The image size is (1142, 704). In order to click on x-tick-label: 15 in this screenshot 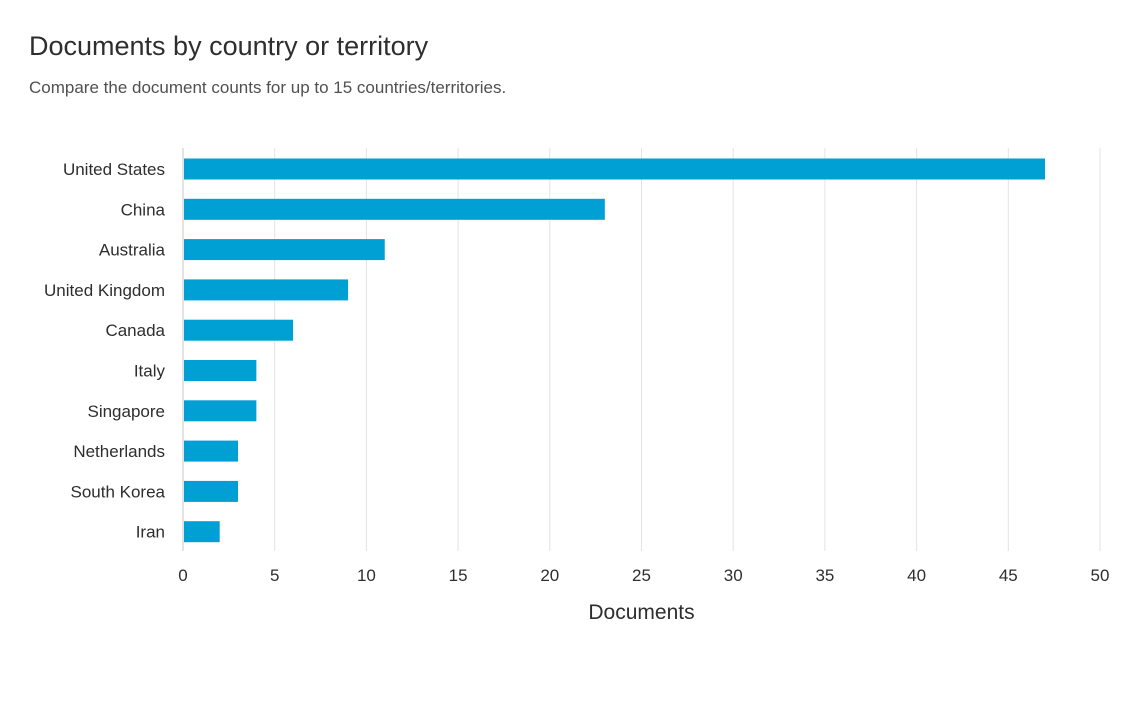, I will do `click(458, 575)`.